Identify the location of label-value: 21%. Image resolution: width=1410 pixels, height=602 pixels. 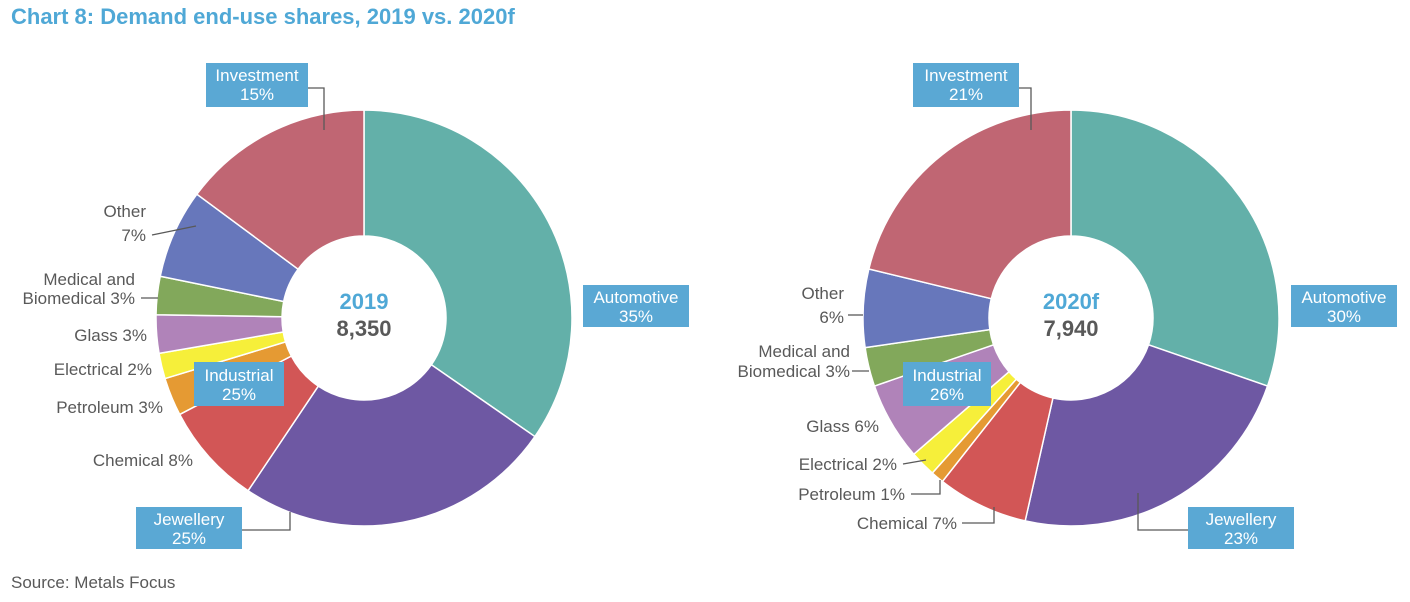
(966, 94).